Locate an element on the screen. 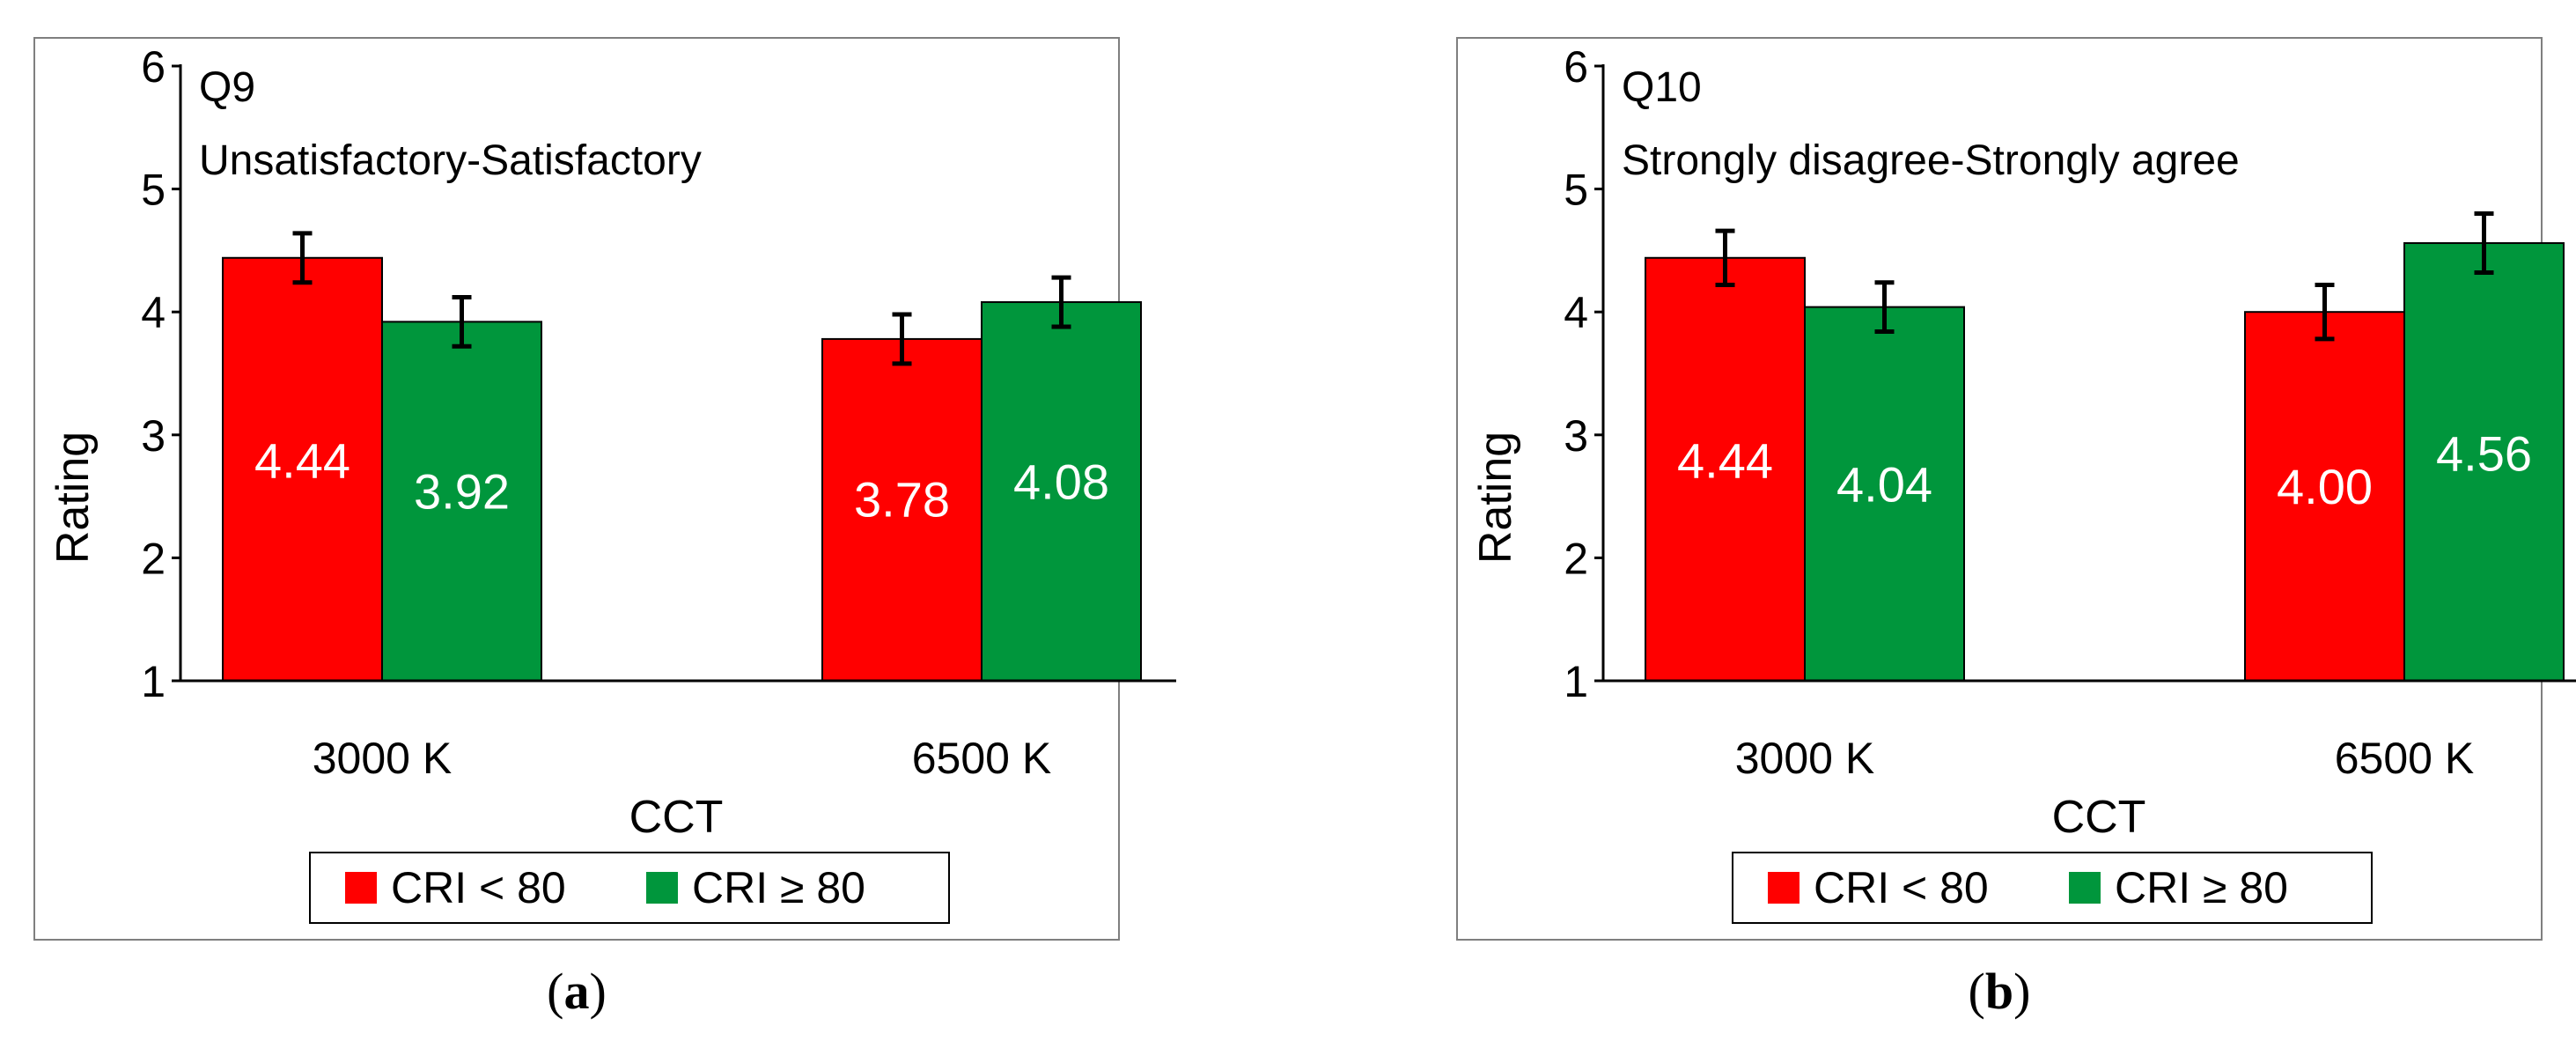 Image resolution: width=2576 pixels, height=1041 pixels. panel-a-legend-box is located at coordinates (630, 888).